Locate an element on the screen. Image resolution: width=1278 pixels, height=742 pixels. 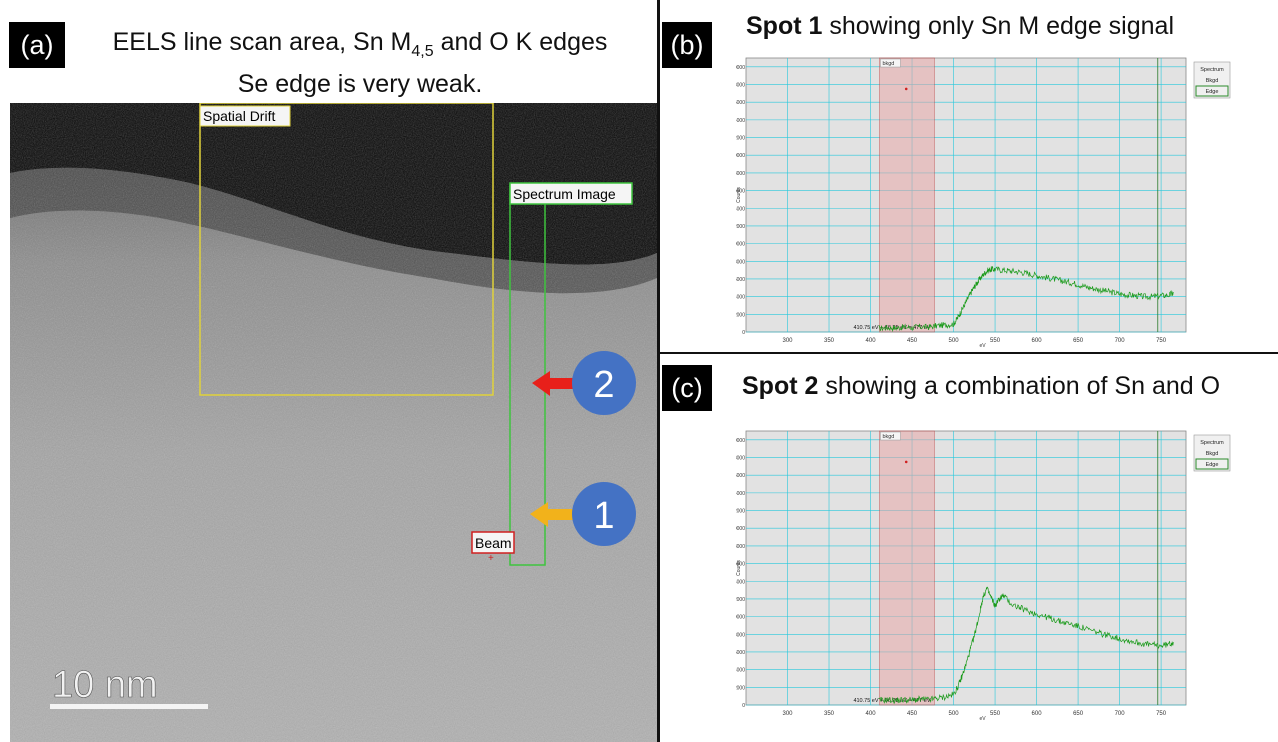
panel-c-title: Spot 2 showing a combination of Sn and O is located at coordinates (981, 386).